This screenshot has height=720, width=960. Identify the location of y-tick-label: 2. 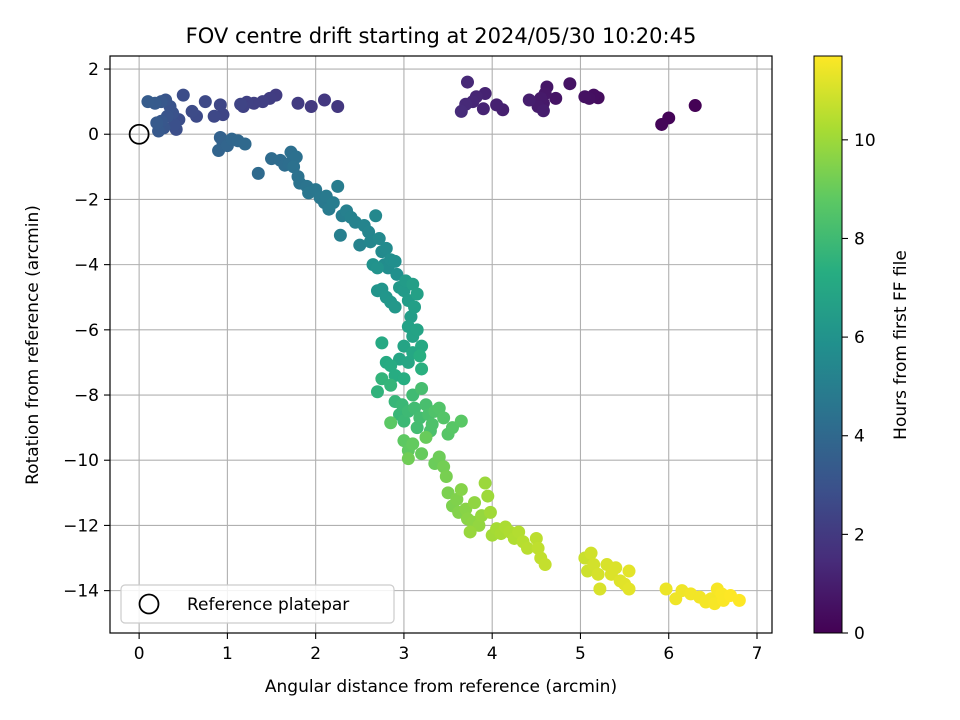
(93, 70).